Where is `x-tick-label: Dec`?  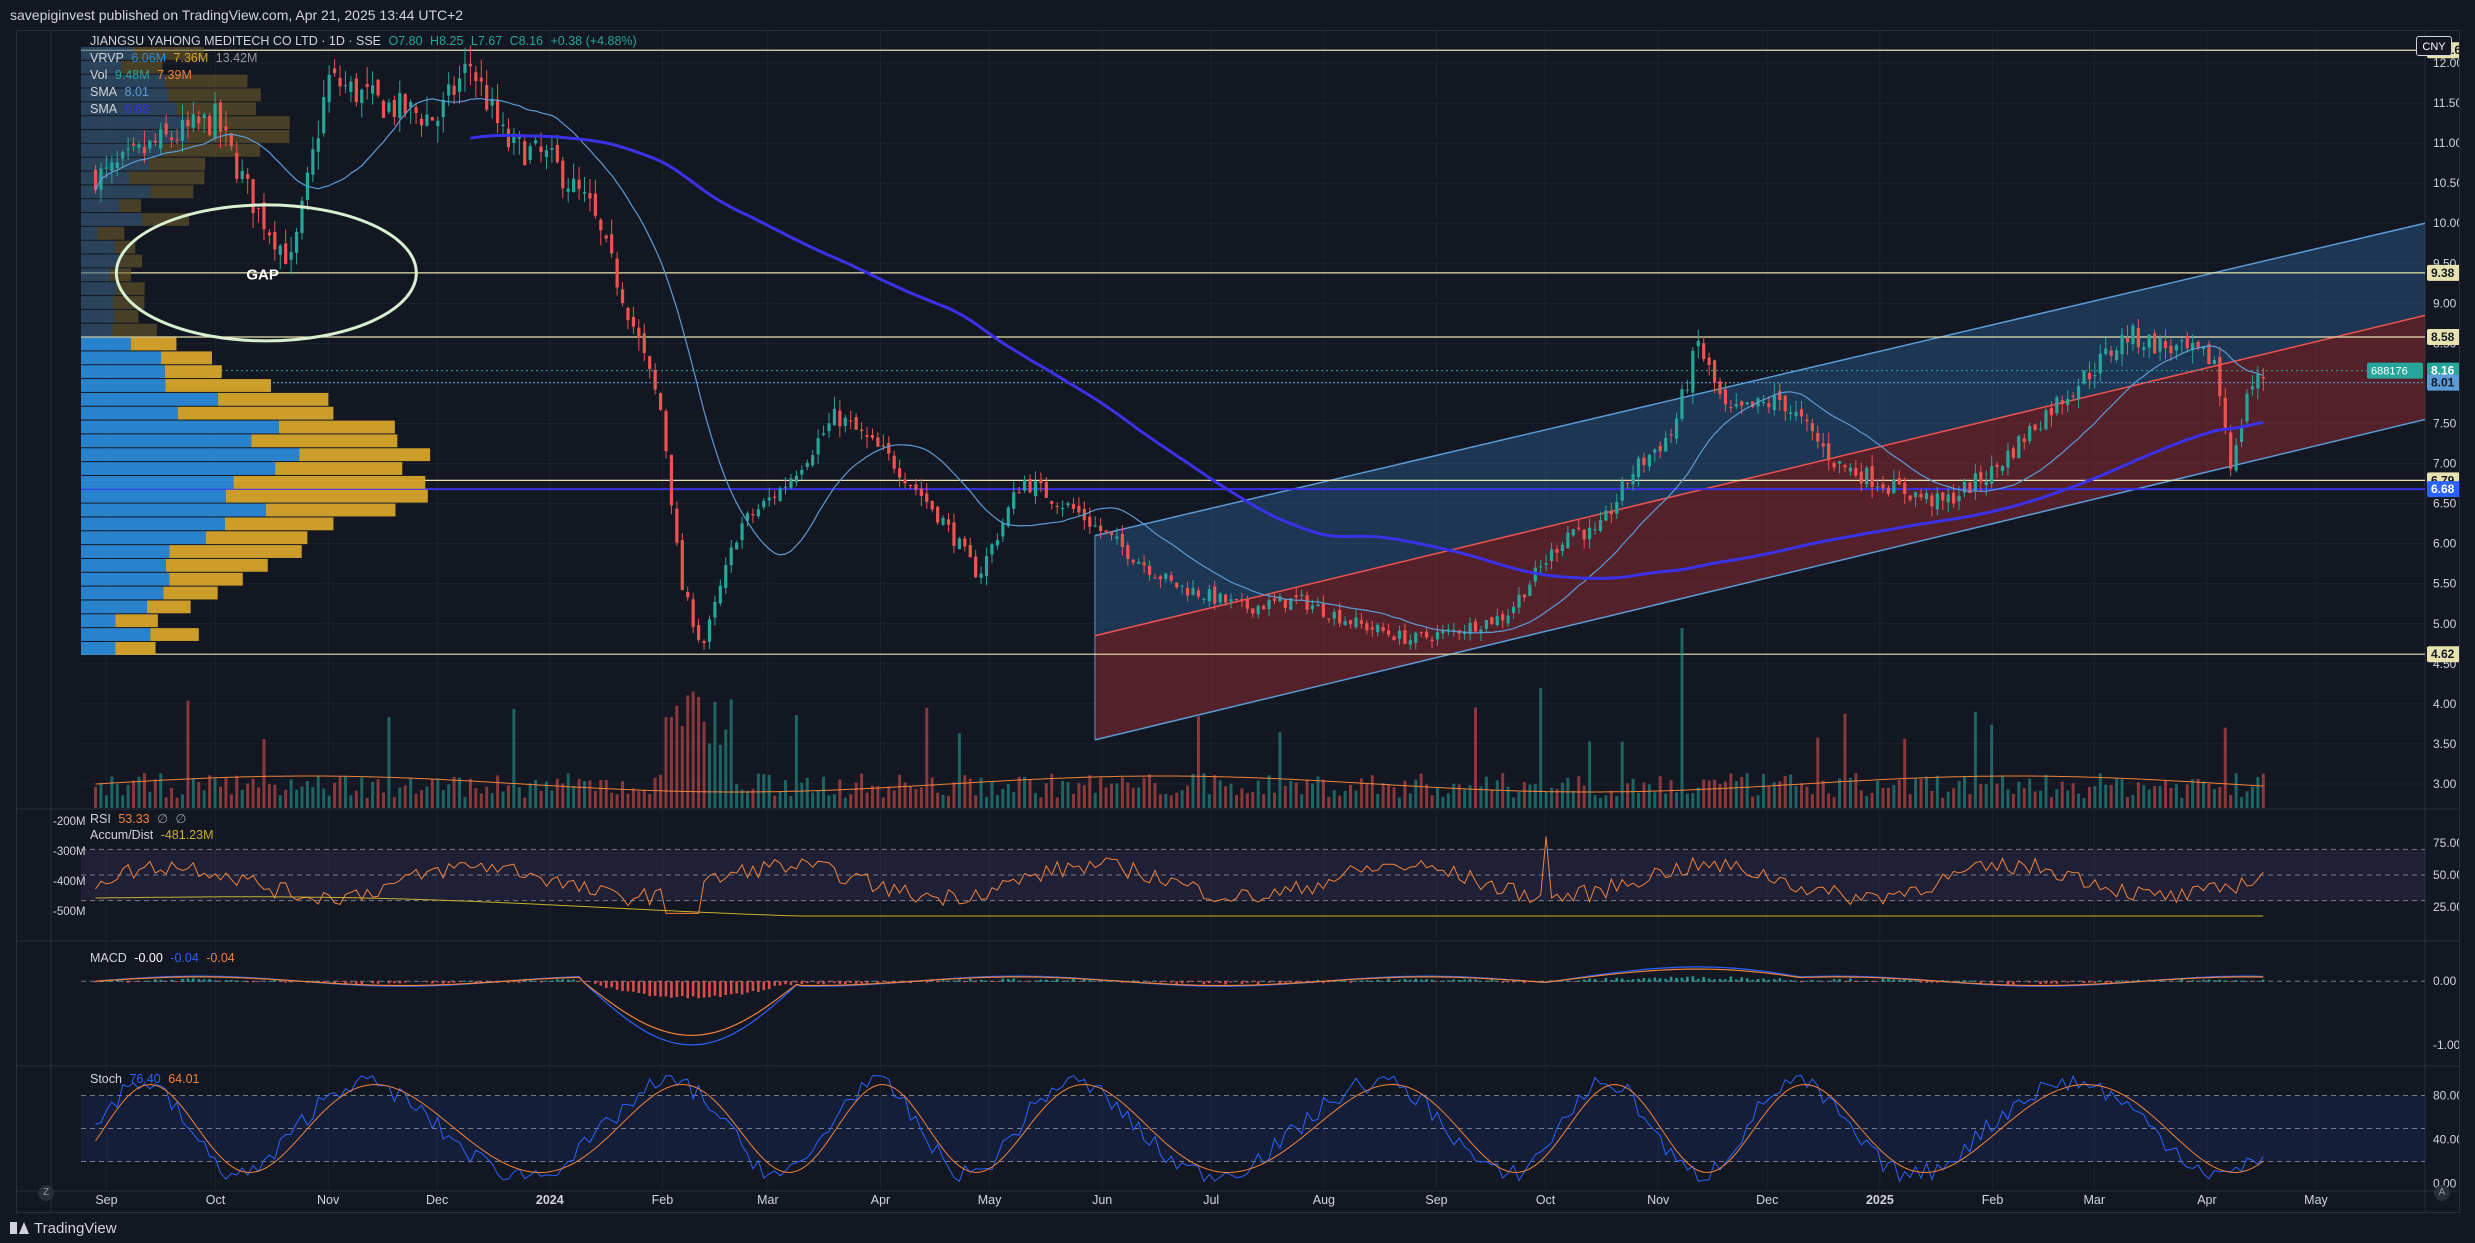 x-tick-label: Dec is located at coordinates (437, 1200).